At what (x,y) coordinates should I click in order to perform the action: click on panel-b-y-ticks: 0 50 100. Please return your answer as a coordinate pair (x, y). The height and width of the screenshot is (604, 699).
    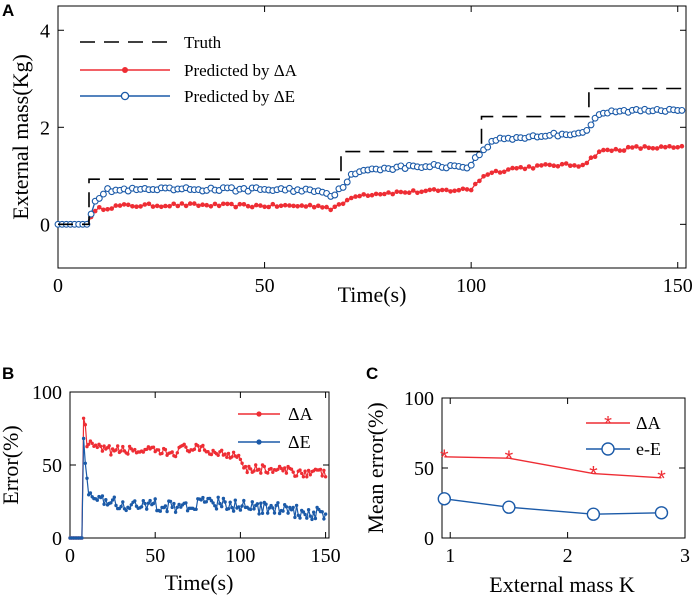
    Looking at the image, I should click on (180, 466).